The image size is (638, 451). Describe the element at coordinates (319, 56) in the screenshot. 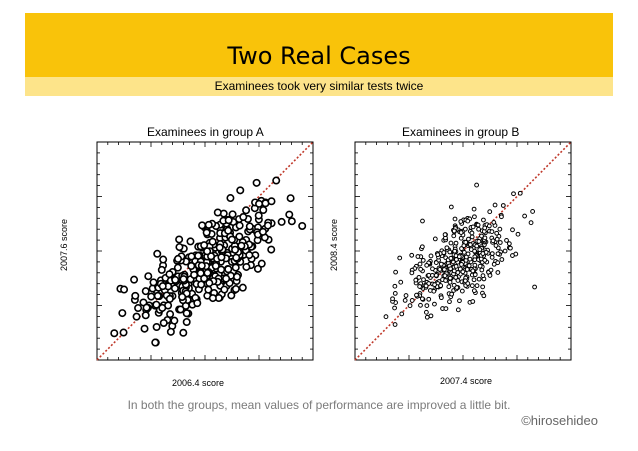

I see `slide-title: Two Real Cases` at that location.